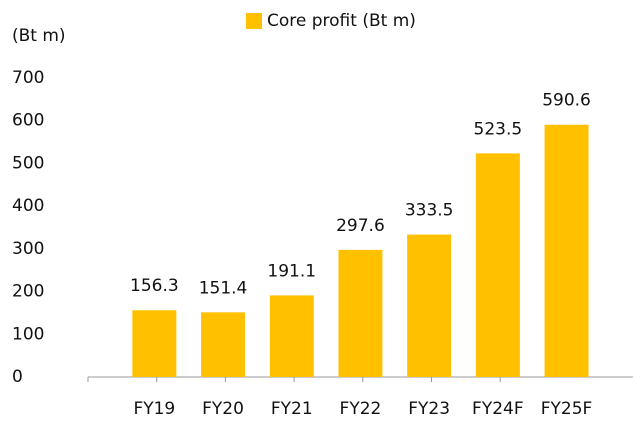  What do you see at coordinates (223, 409) in the screenshot?
I see `x-tick-label: FY20` at bounding box center [223, 409].